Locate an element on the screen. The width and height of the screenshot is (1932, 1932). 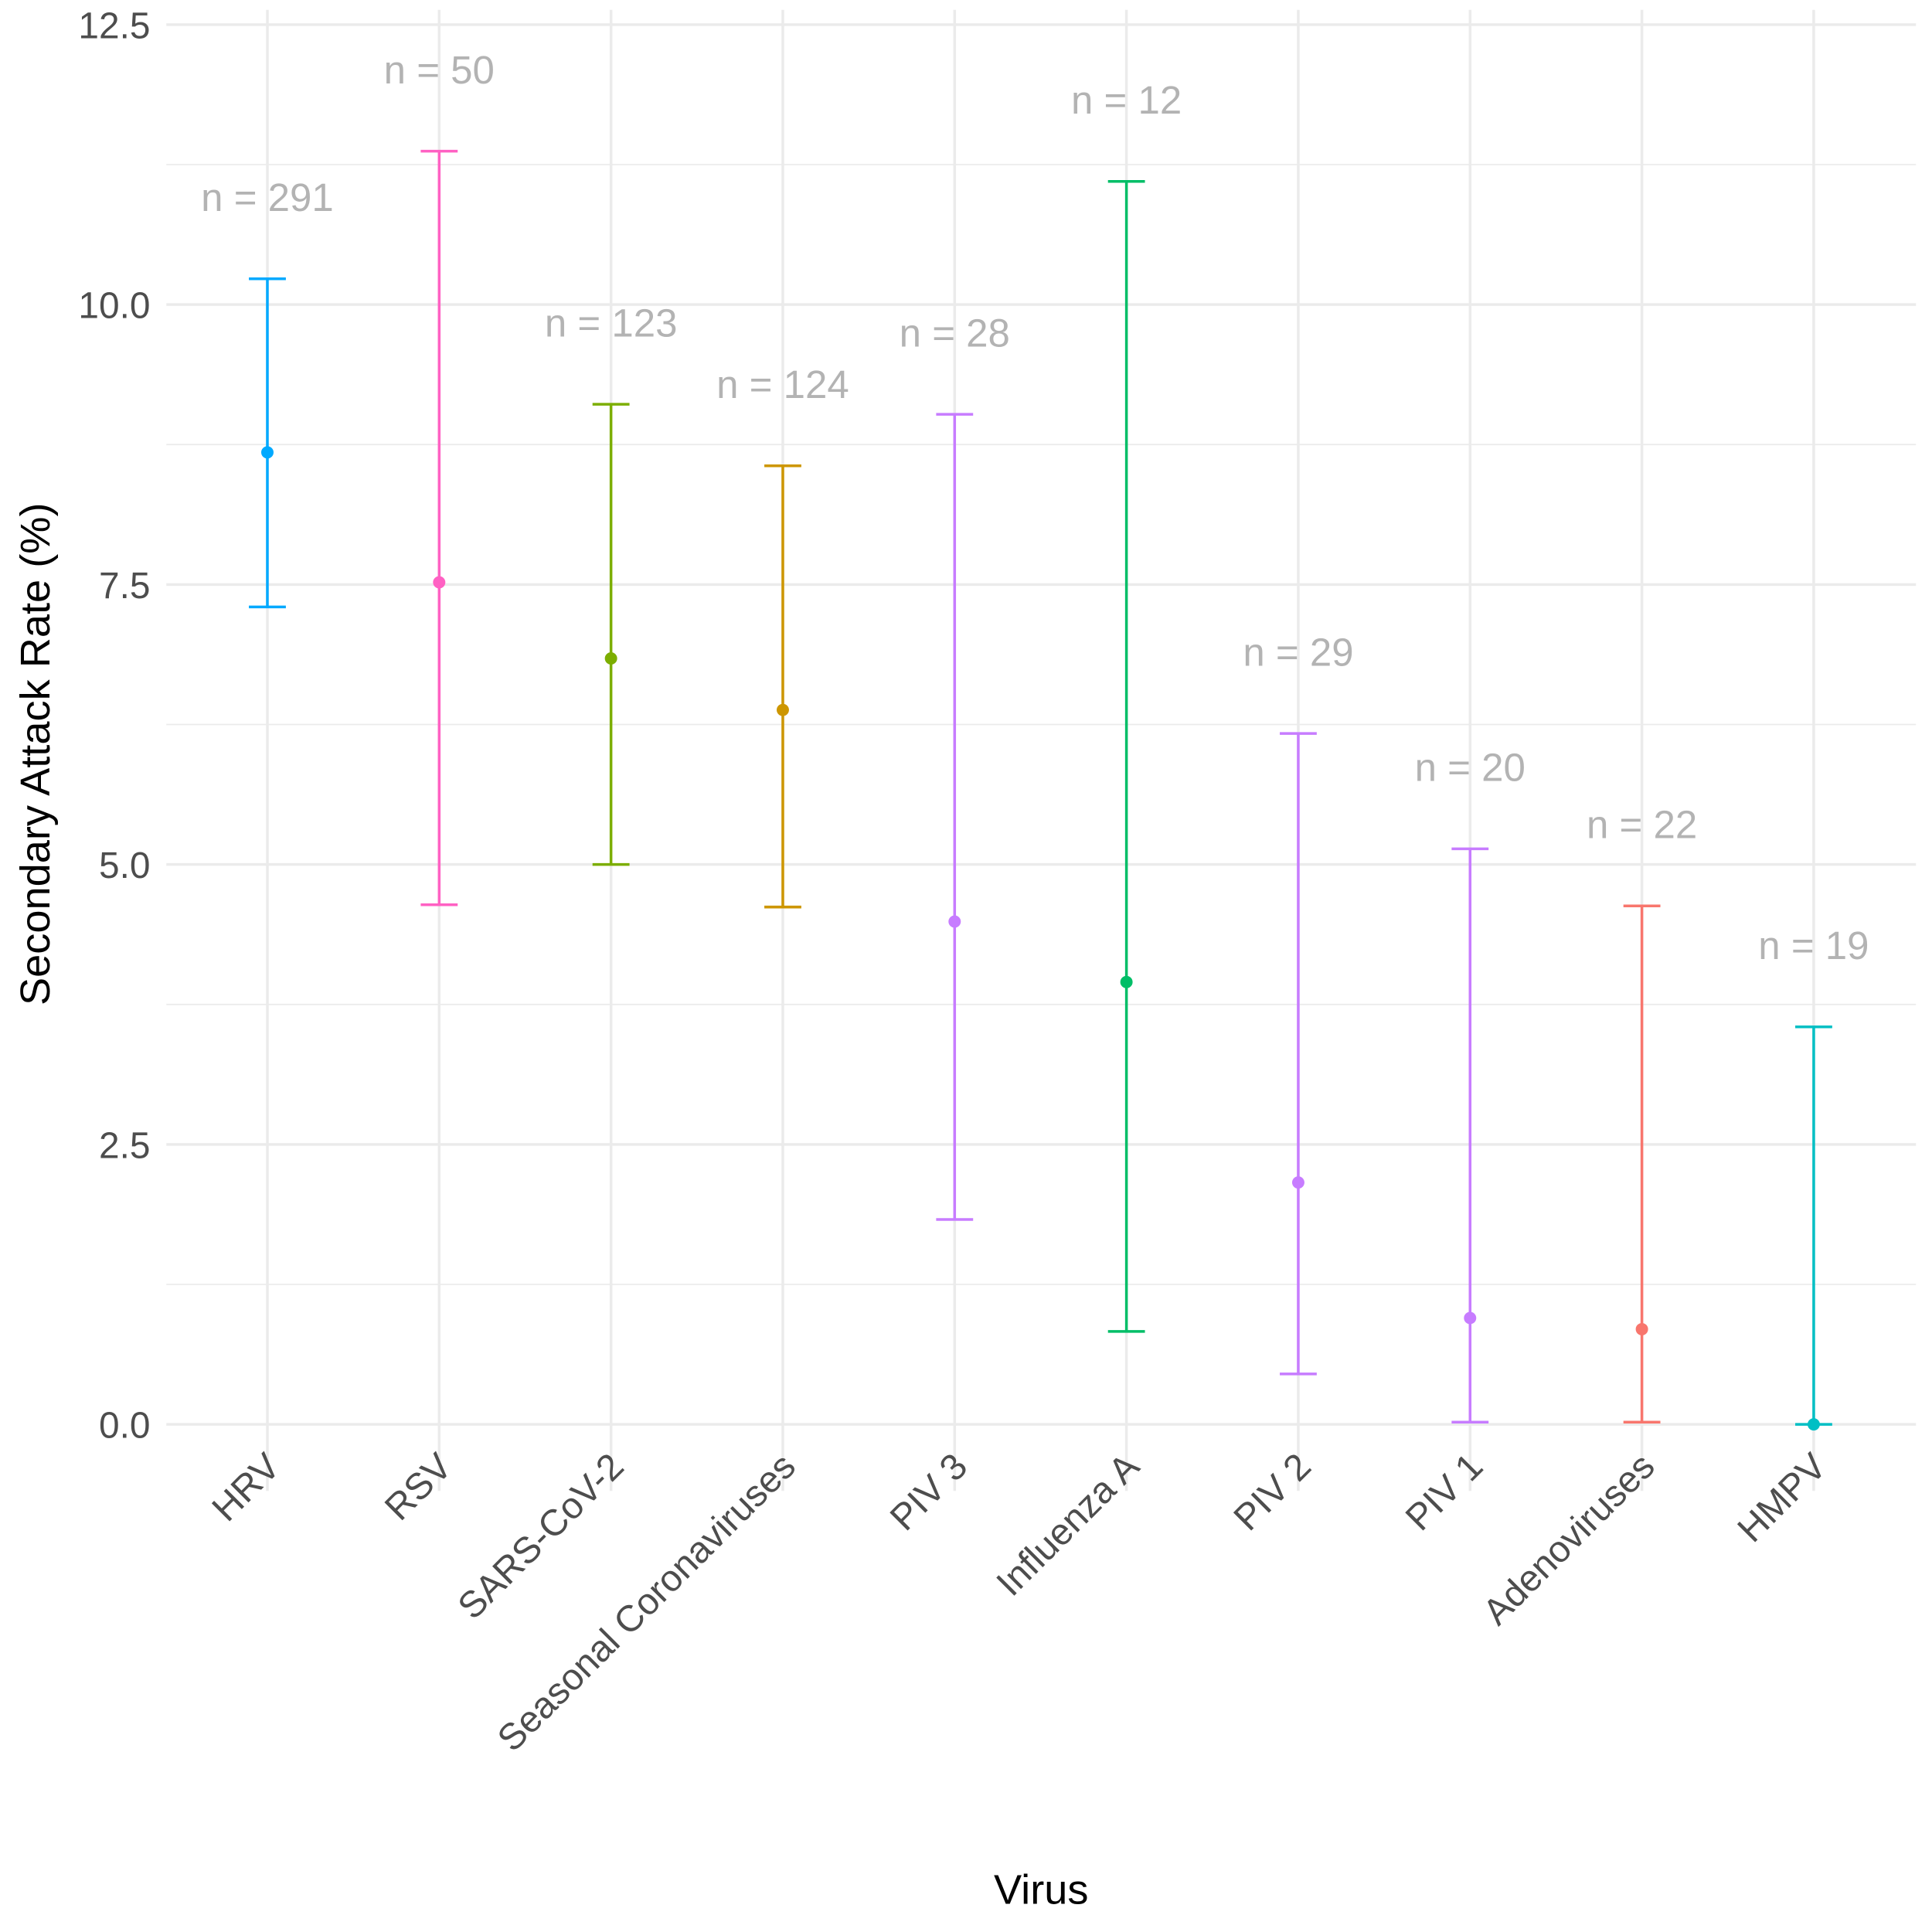
n-label: n = 19 is located at coordinates (1813, 946).